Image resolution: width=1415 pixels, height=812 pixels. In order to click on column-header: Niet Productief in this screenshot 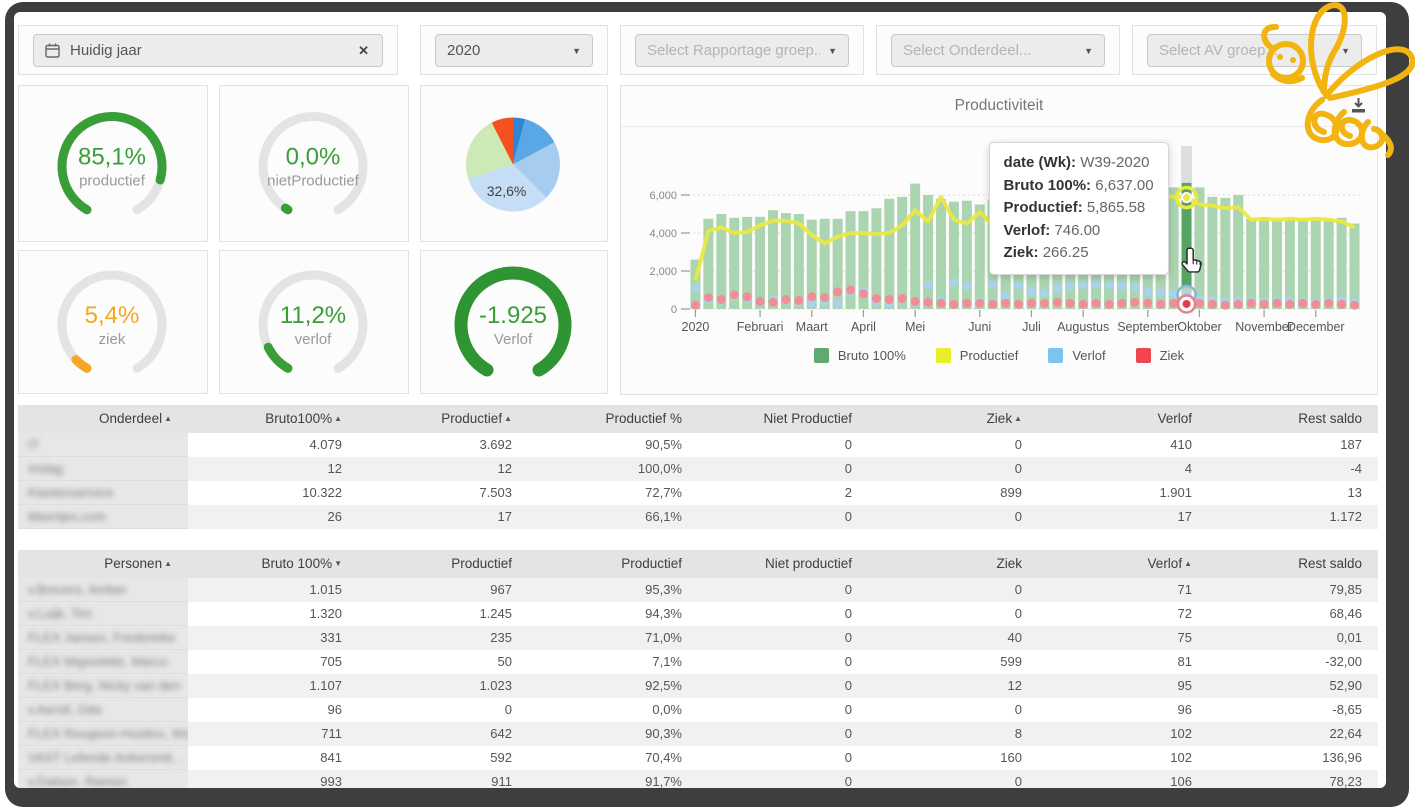, I will do `click(807, 418)`.